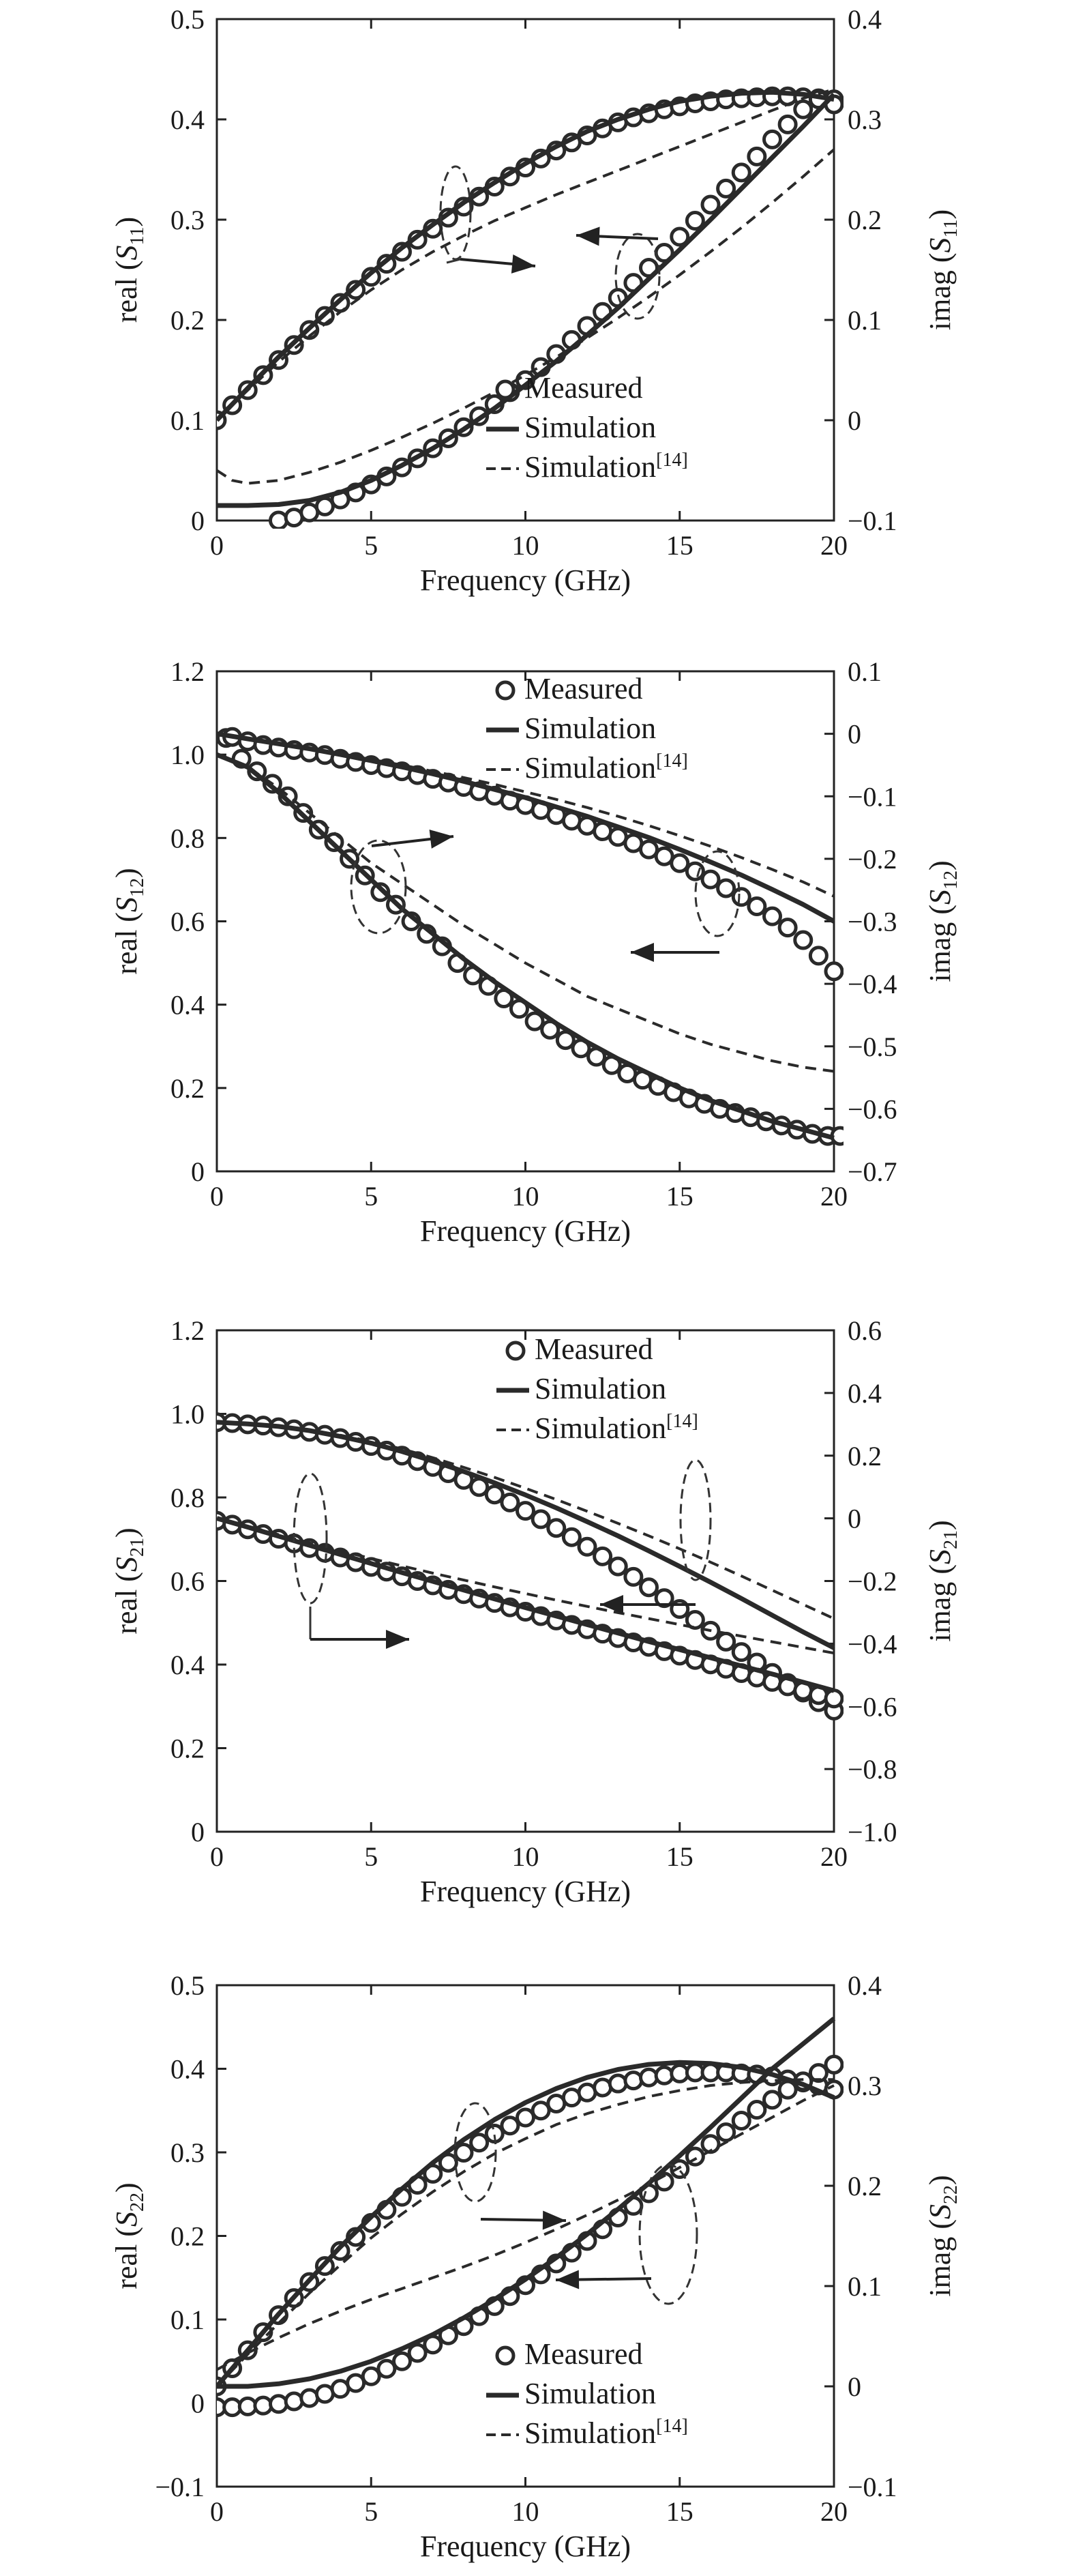  I want to click on annotation-arrow-head, so click(611, 1604).